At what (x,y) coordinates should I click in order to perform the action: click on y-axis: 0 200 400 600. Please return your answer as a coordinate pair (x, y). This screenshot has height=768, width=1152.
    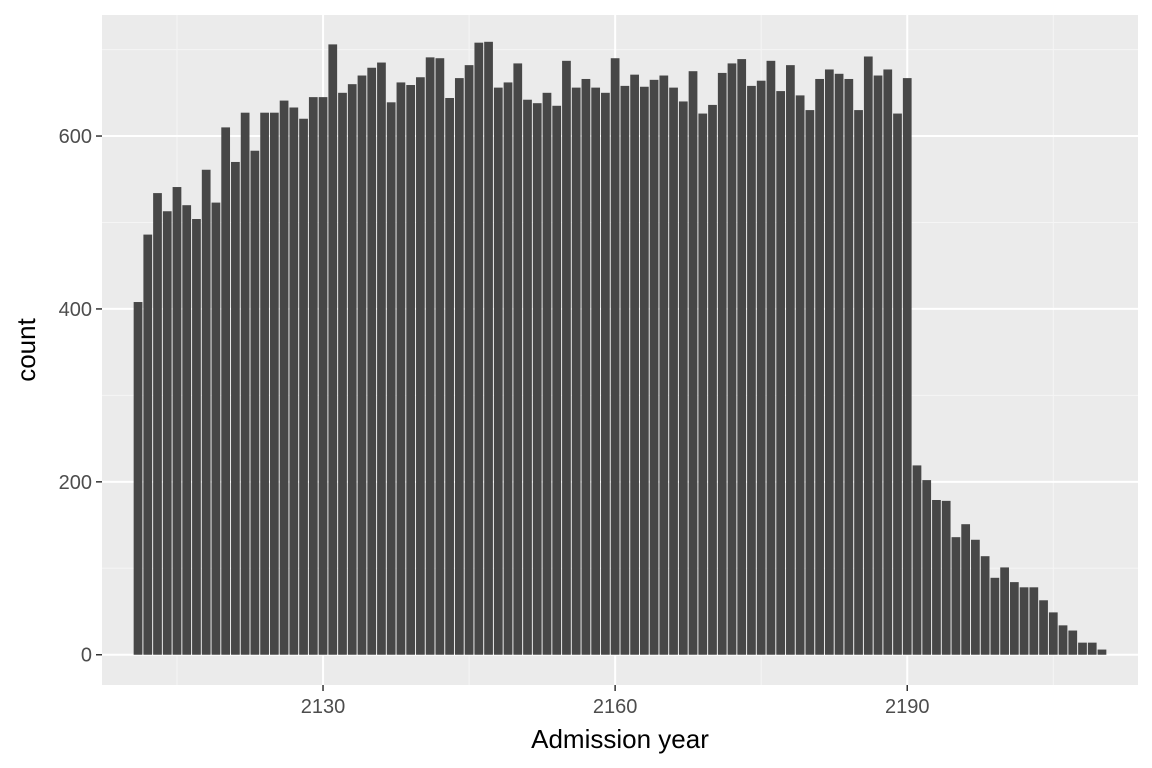
    Looking at the image, I should click on (80, 396).